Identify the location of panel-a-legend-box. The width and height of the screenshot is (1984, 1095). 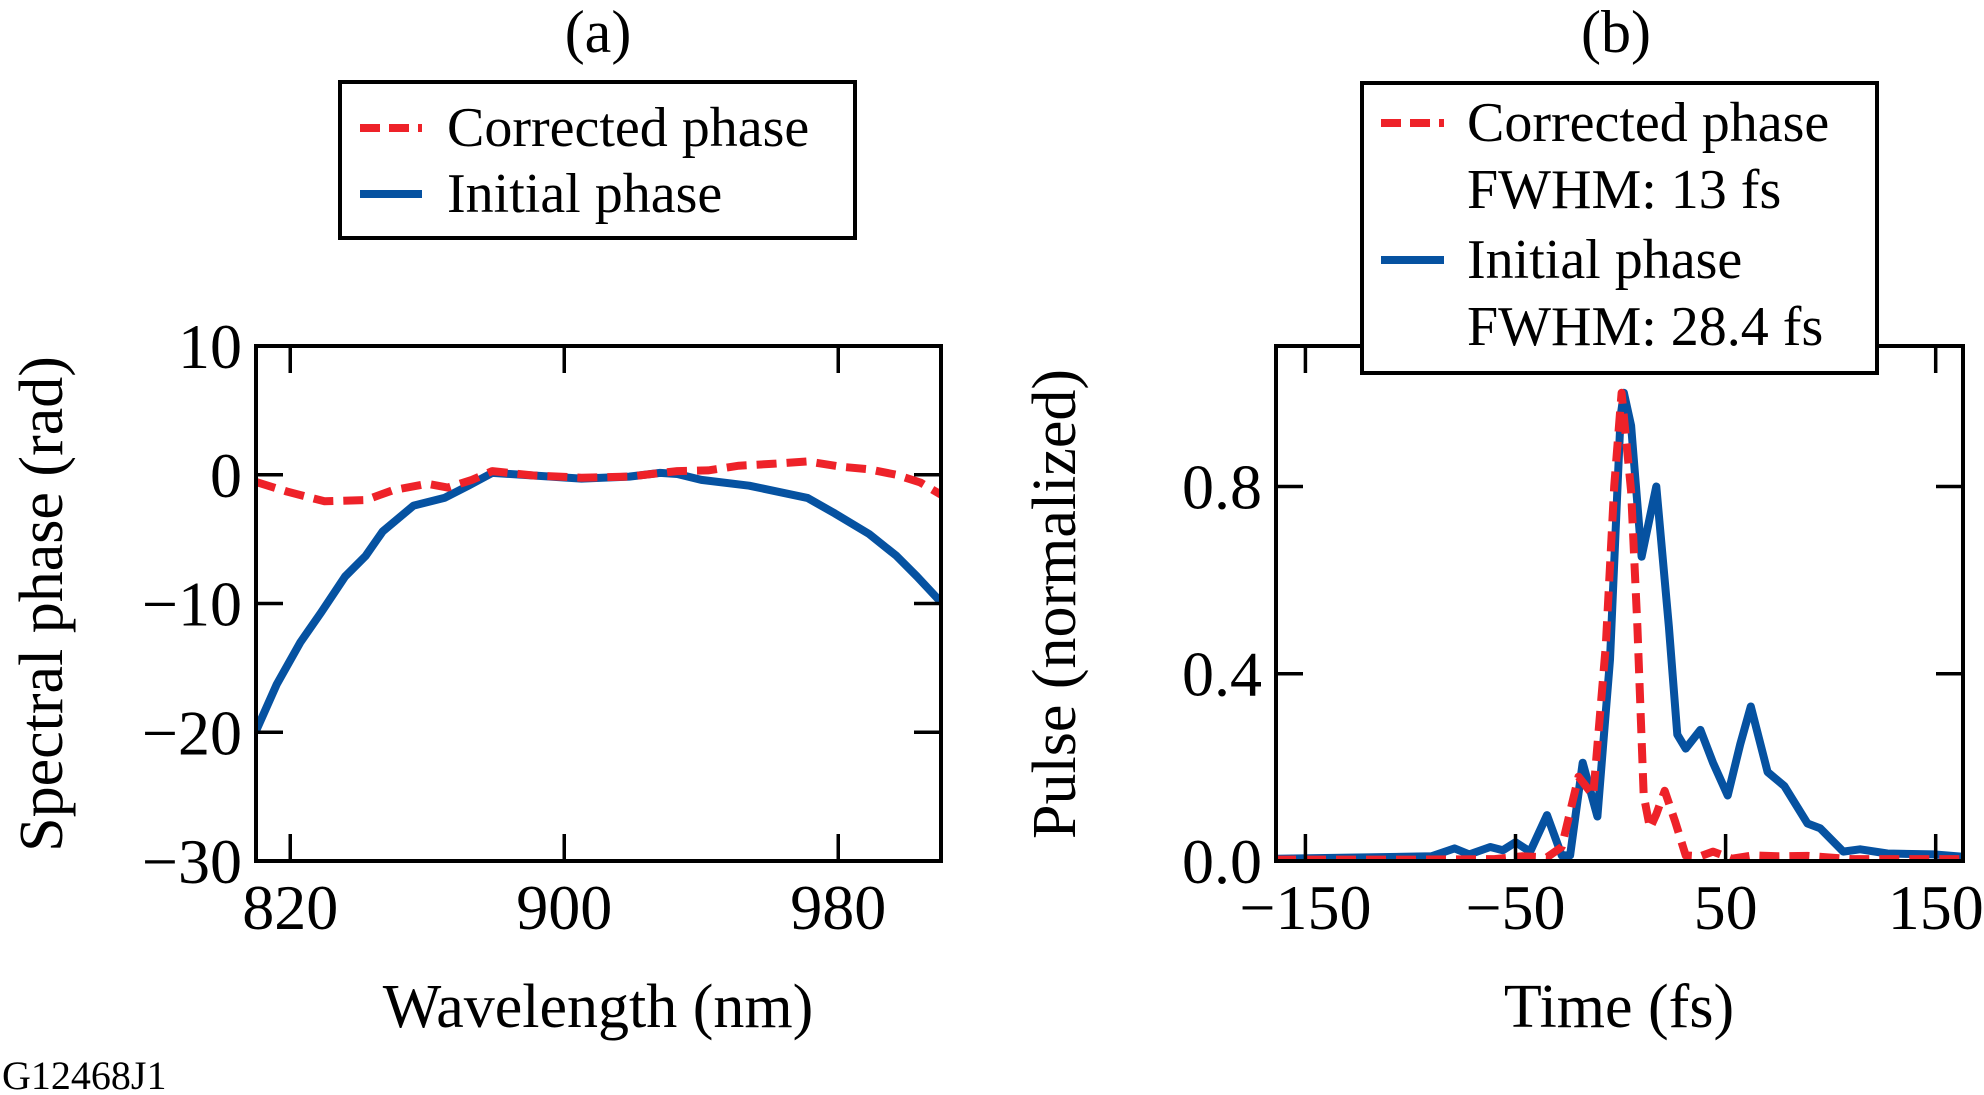
(597, 160).